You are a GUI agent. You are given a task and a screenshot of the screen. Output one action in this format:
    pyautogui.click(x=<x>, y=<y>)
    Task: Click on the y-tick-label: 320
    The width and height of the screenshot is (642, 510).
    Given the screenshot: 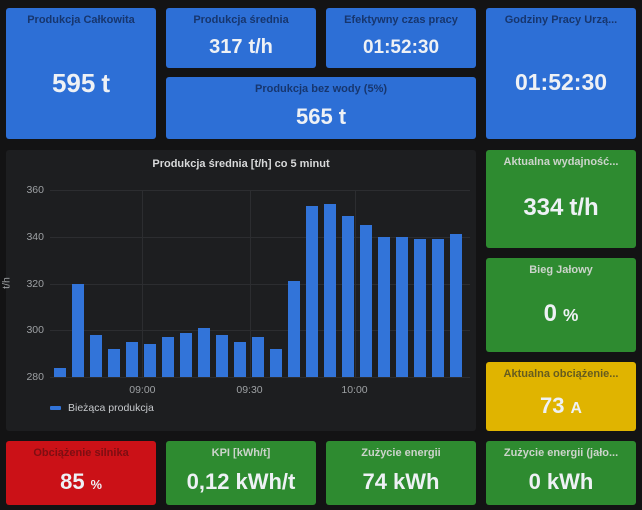 What is the action you would take?
    pyautogui.click(x=35, y=283)
    